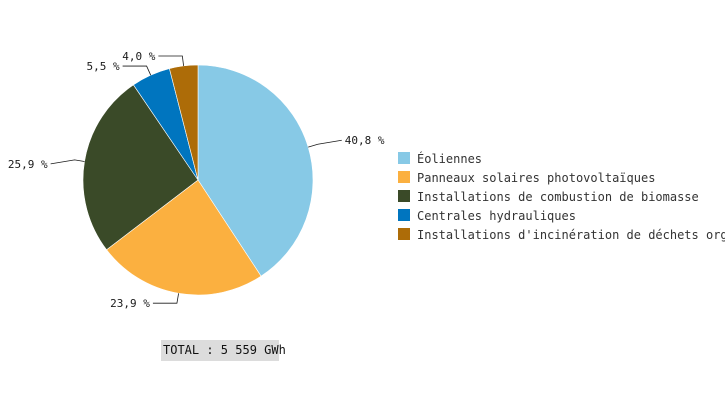  Describe the element at coordinates (184, 237) in the screenshot. I see `pie-slice-panneaux-solaires-photovoltaiques` at that location.